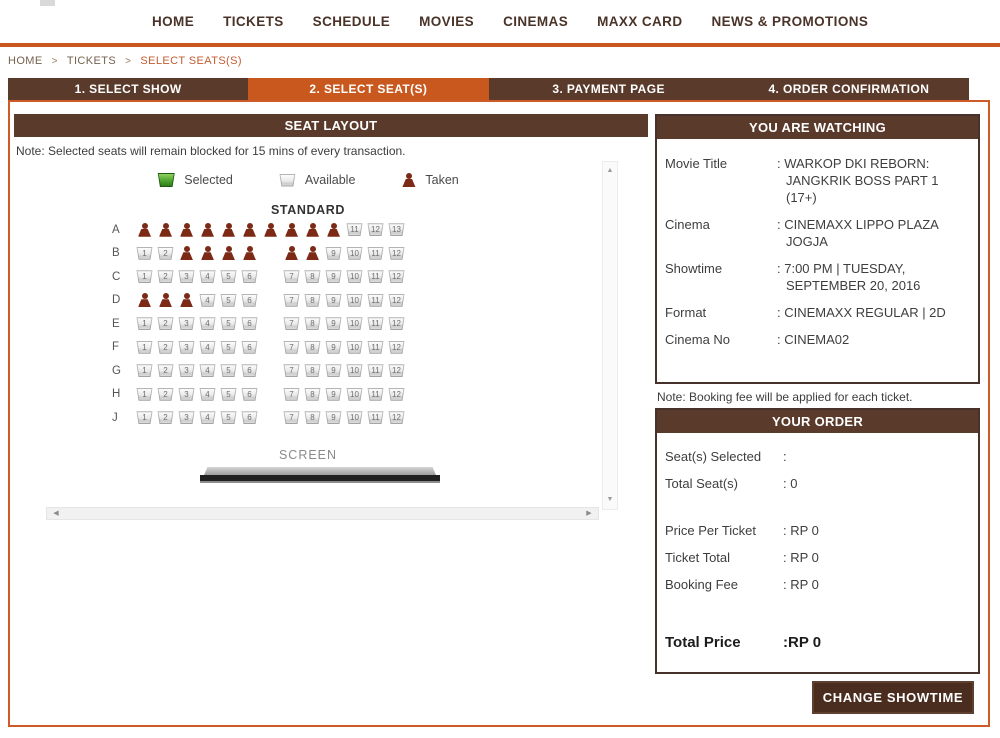 This screenshot has height=738, width=1000. Describe the element at coordinates (312, 418) in the screenshot. I see `seat-J8: 8` at that location.